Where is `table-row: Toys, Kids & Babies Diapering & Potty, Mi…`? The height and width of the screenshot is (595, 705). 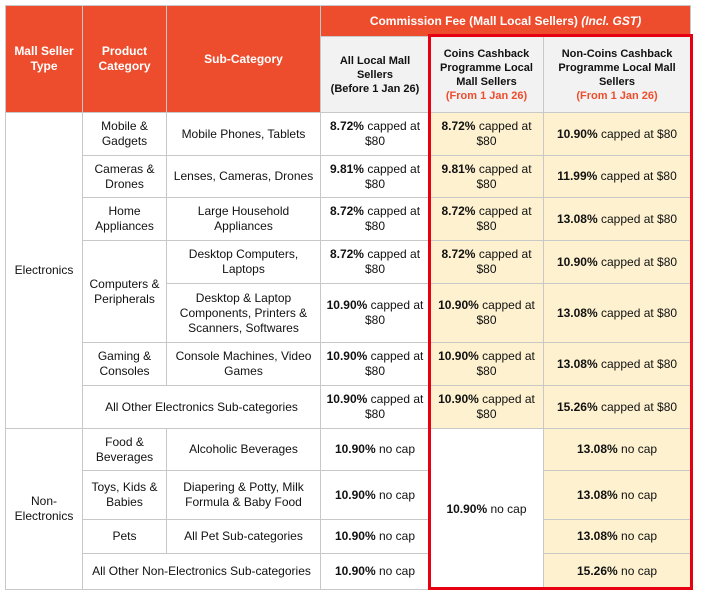 table-row: Toys, Kids & Babies Diapering & Potty, Mi… is located at coordinates (349, 495).